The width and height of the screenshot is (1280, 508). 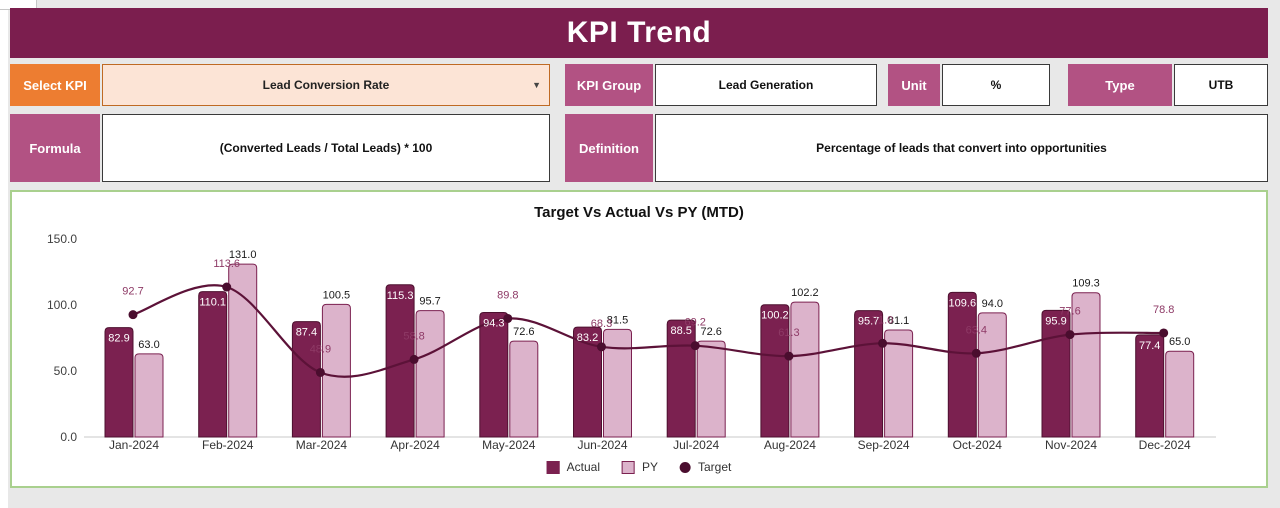 What do you see at coordinates (648, 331) in the screenshot?
I see `target-line` at bounding box center [648, 331].